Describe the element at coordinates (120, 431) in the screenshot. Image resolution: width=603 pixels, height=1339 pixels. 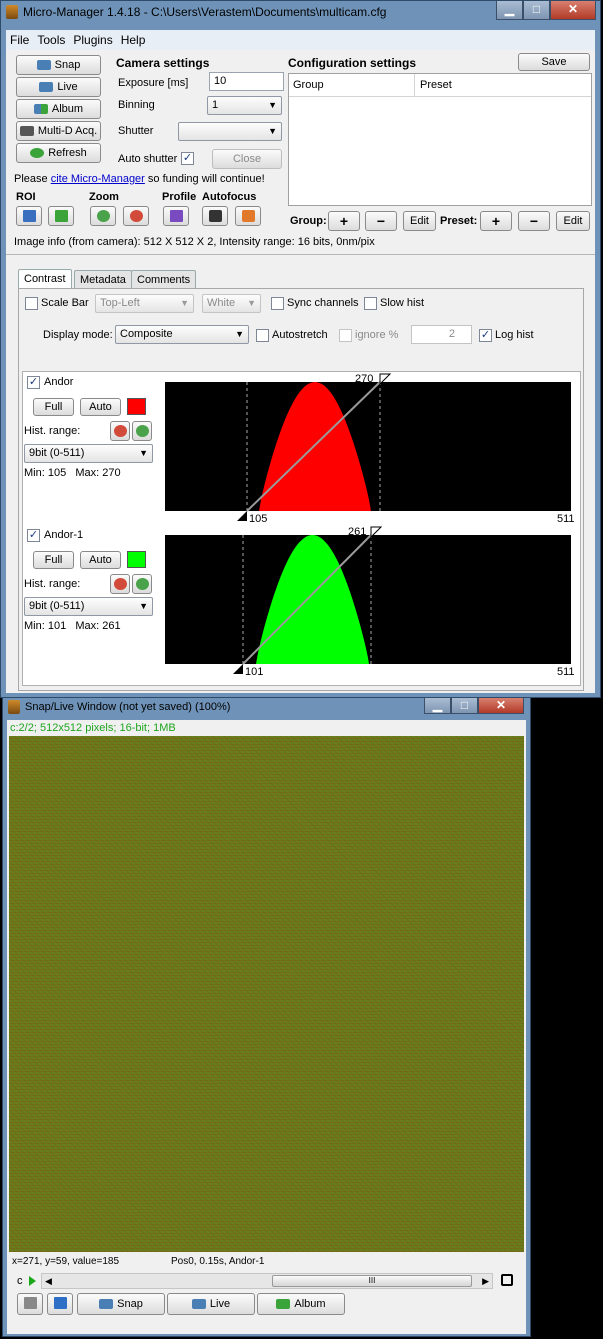
I see `channel-andor-zoom-out-button` at that location.